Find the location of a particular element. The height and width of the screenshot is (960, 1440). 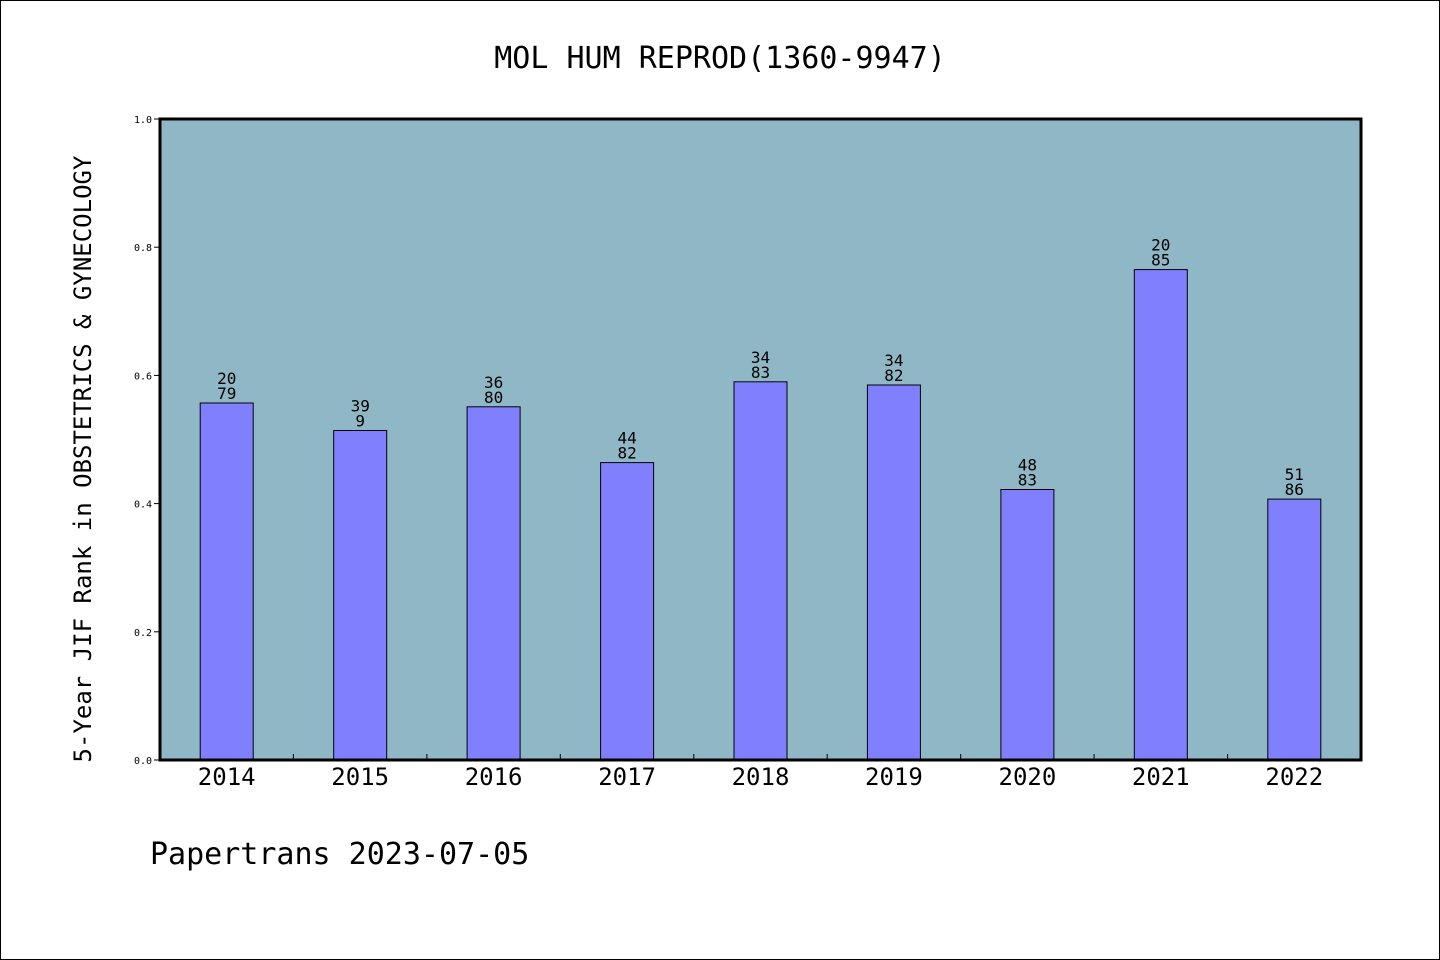

x-tick-label-2020: 2020 is located at coordinates (1028, 777).